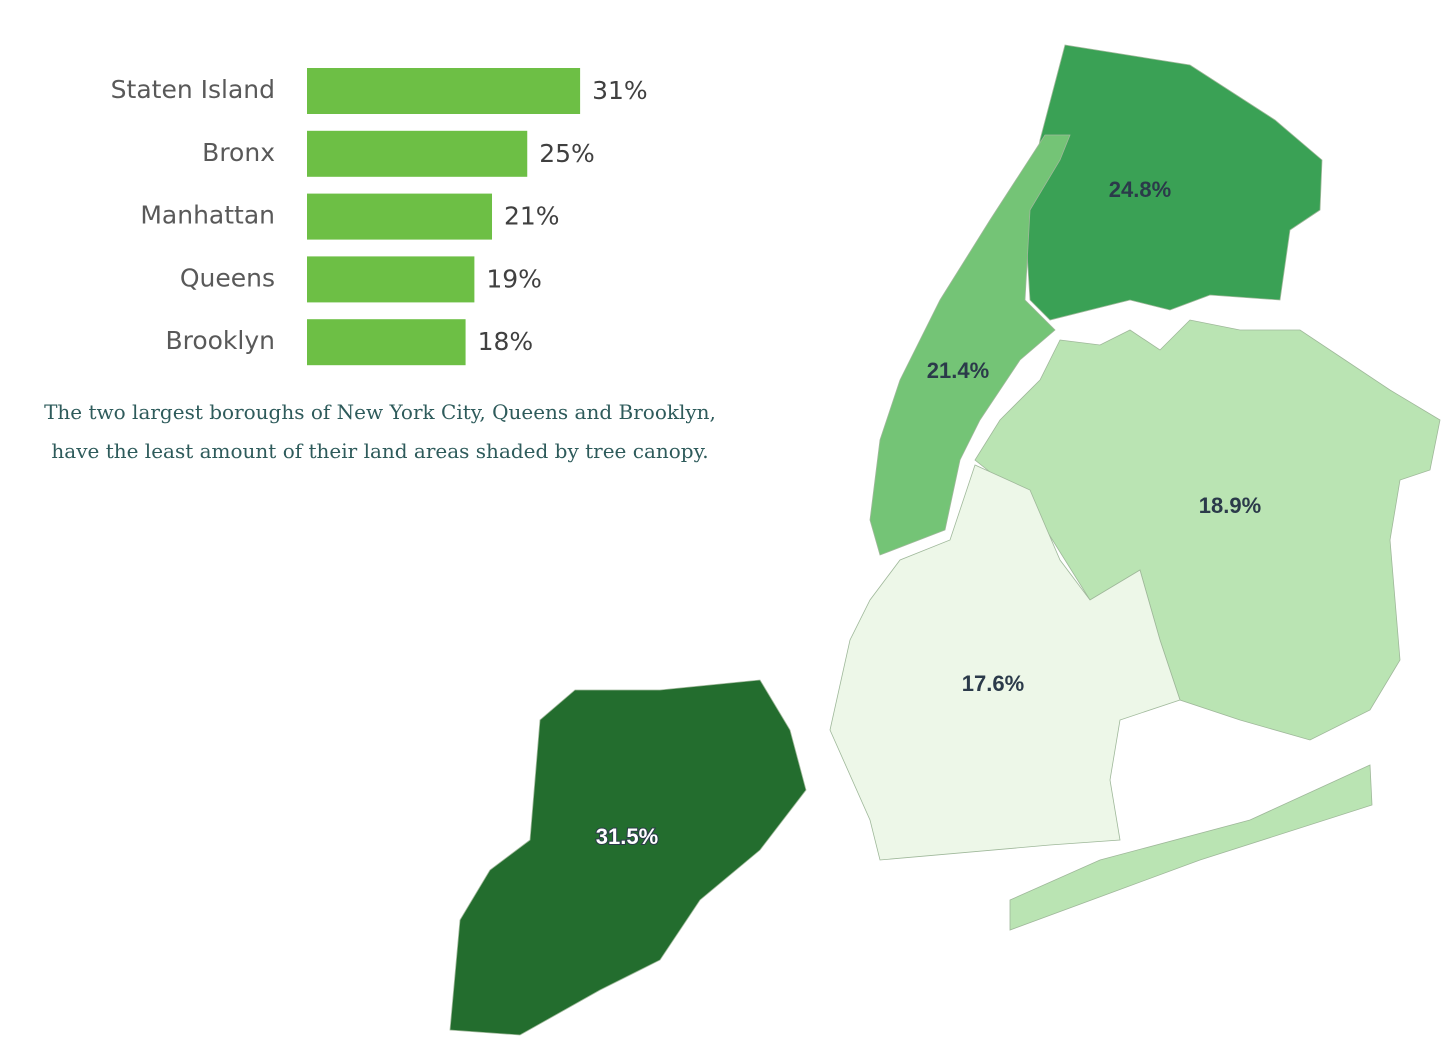 This screenshot has width=1456, height=1064. What do you see at coordinates (993, 683) in the screenshot?
I see `map-value-label: 17.6%` at bounding box center [993, 683].